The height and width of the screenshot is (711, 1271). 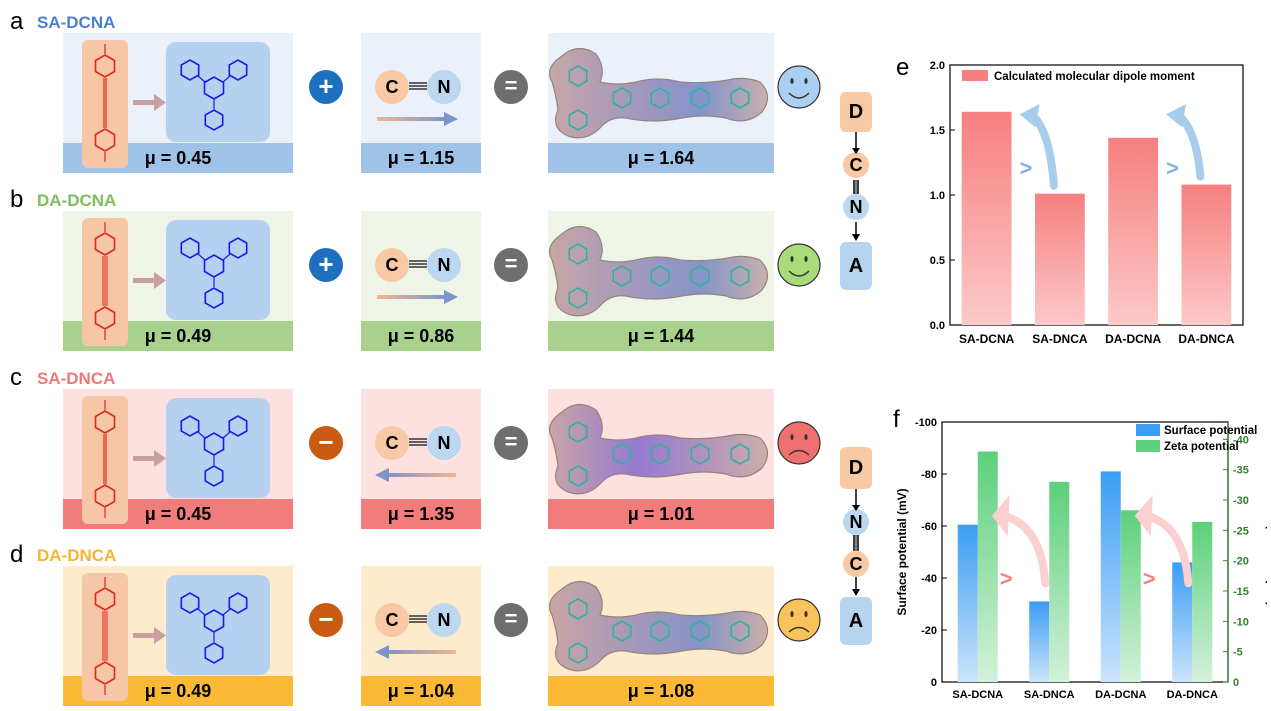 I want to click on y-tick-label: -60, so click(x=929, y=527).